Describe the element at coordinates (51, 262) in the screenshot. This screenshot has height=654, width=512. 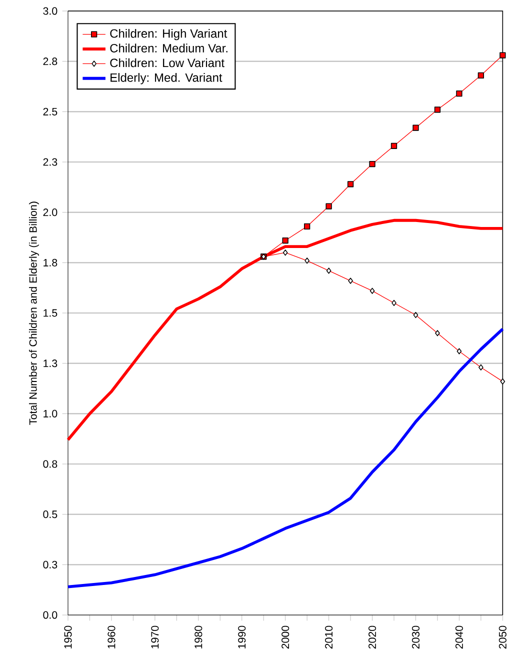
I see `y-tick-label: 1.8` at that location.